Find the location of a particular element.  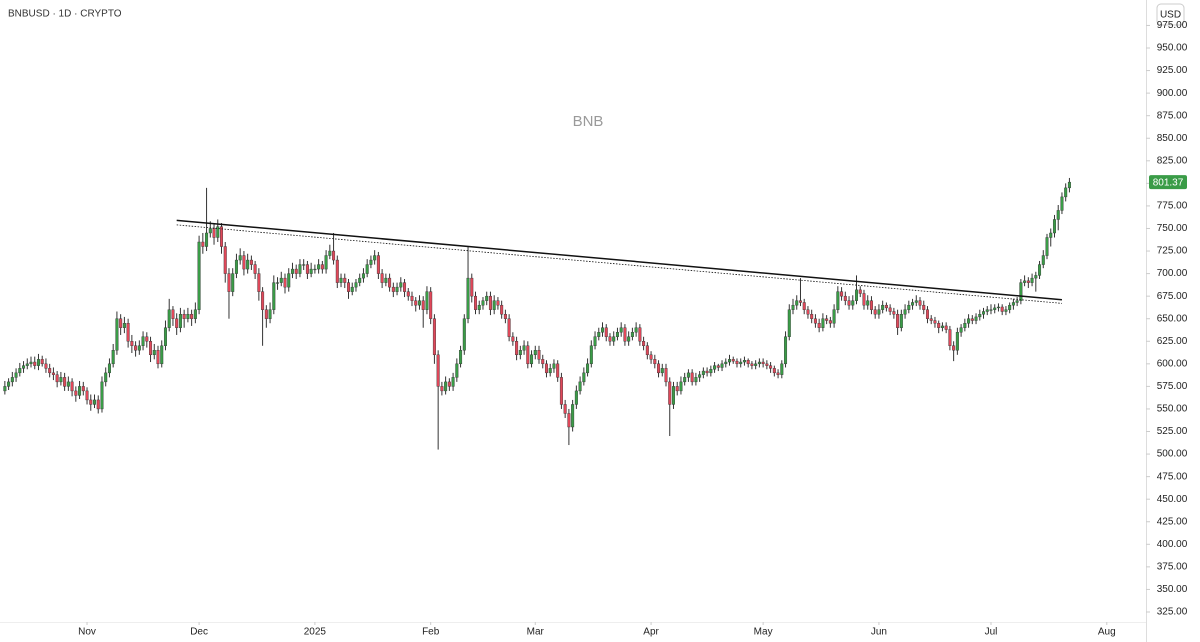

currency-label: USD is located at coordinates (1170, 15).